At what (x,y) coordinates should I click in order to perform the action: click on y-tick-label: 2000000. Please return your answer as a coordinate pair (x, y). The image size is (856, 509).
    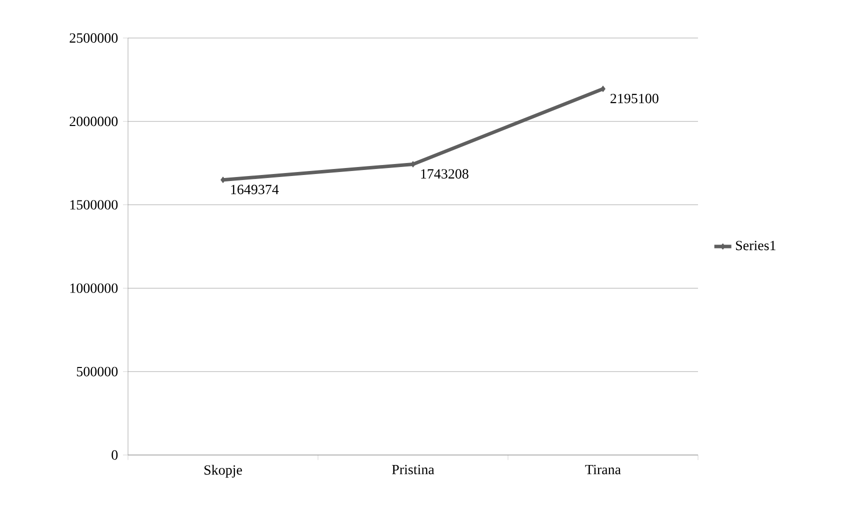
    Looking at the image, I should click on (94, 121).